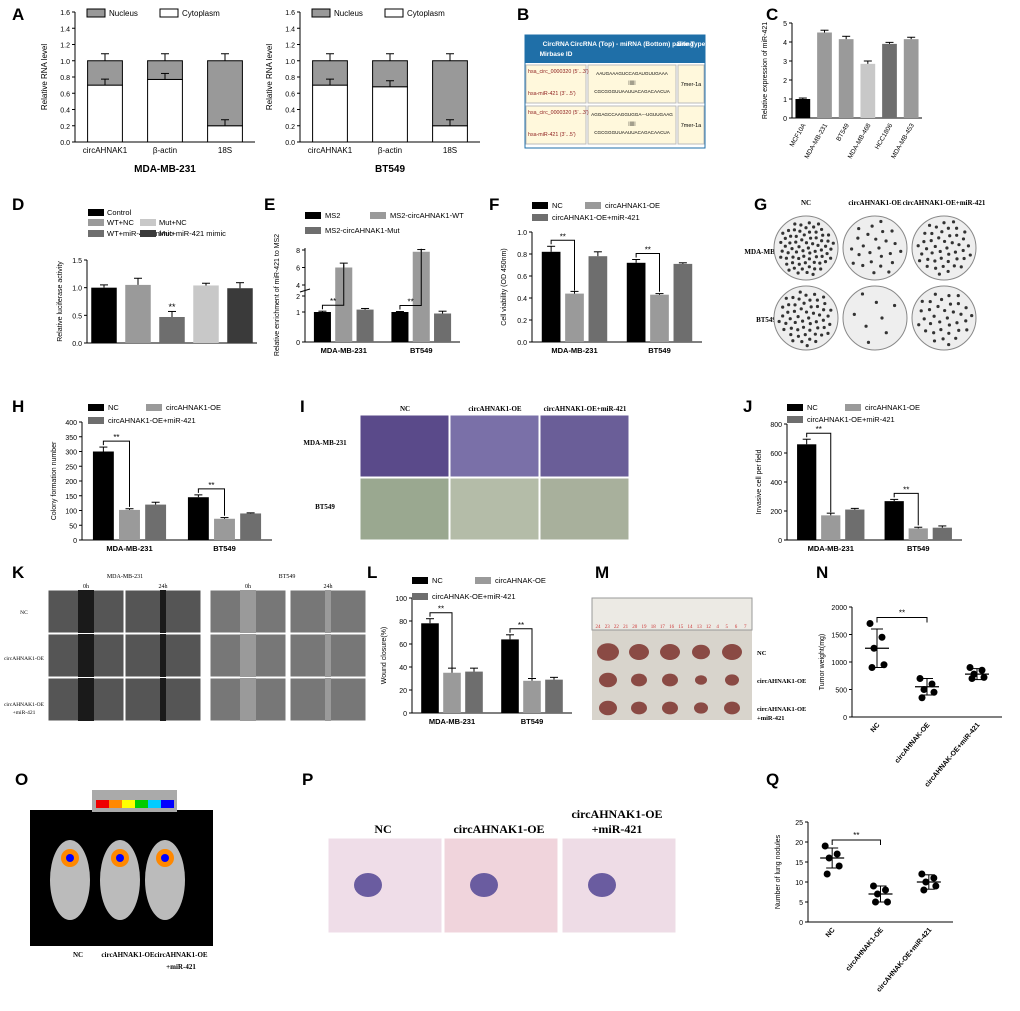 This screenshot has width=1020, height=1011. What do you see at coordinates (305, 290) in the screenshot?
I see `axis-break-mark` at bounding box center [305, 290].